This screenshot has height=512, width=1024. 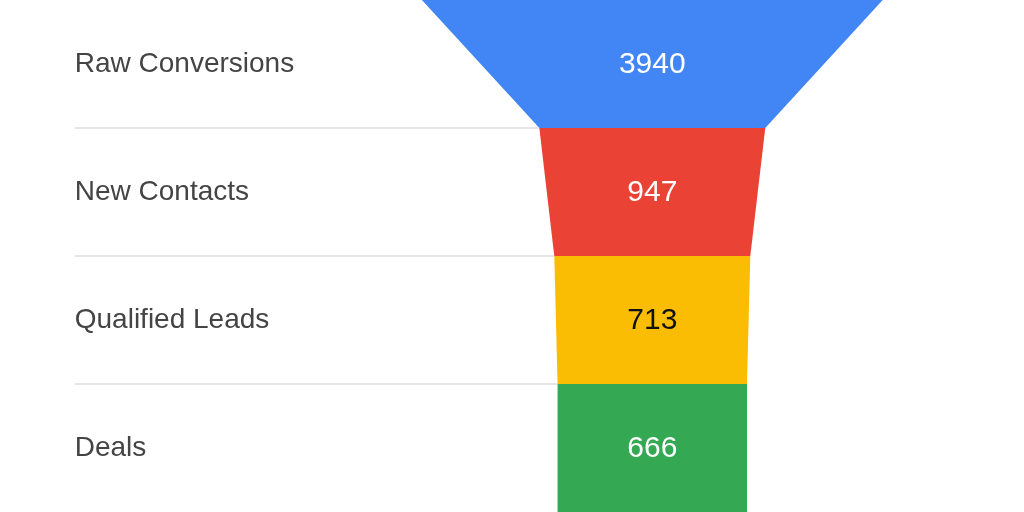 I want to click on category-label: Deals, so click(x=110, y=446).